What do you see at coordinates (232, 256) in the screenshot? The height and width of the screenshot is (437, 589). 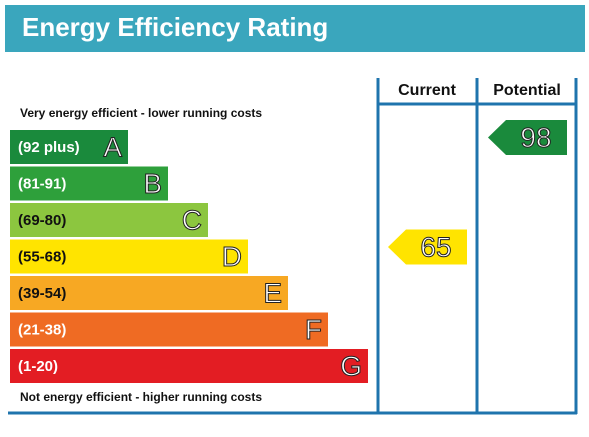 I see `band-letter: D` at bounding box center [232, 256].